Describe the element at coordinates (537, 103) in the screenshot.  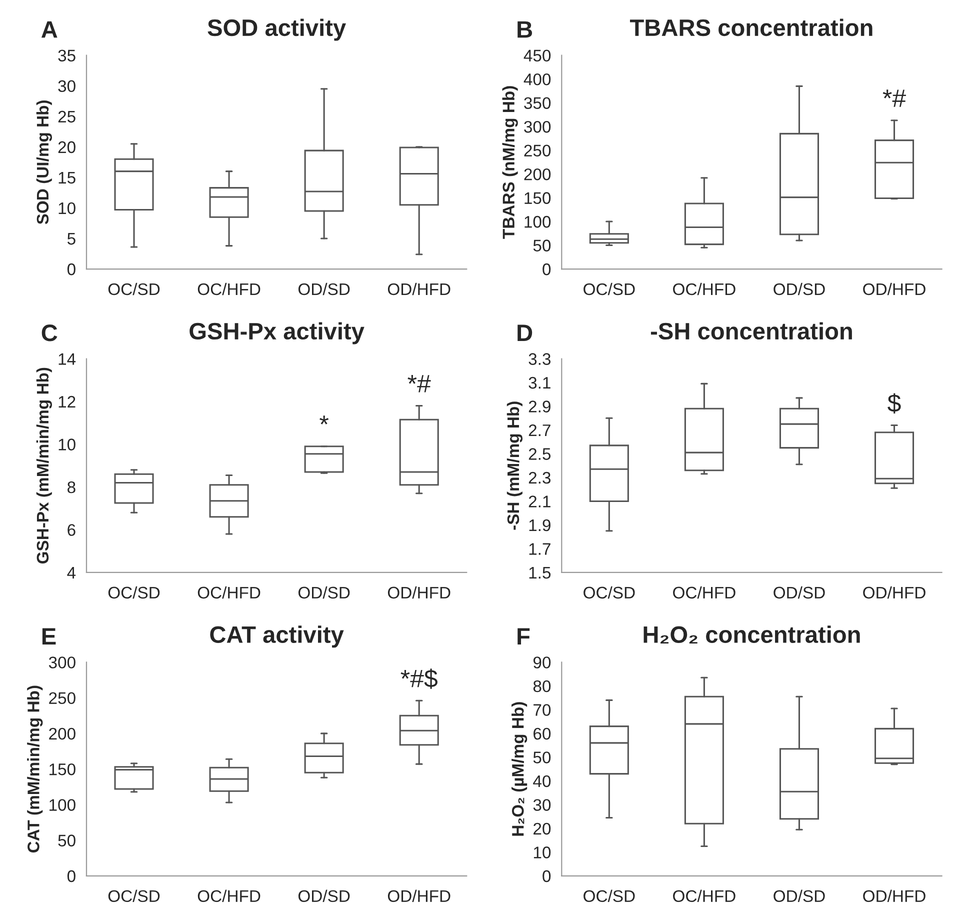
I see `y-tick-label: 350` at that location.